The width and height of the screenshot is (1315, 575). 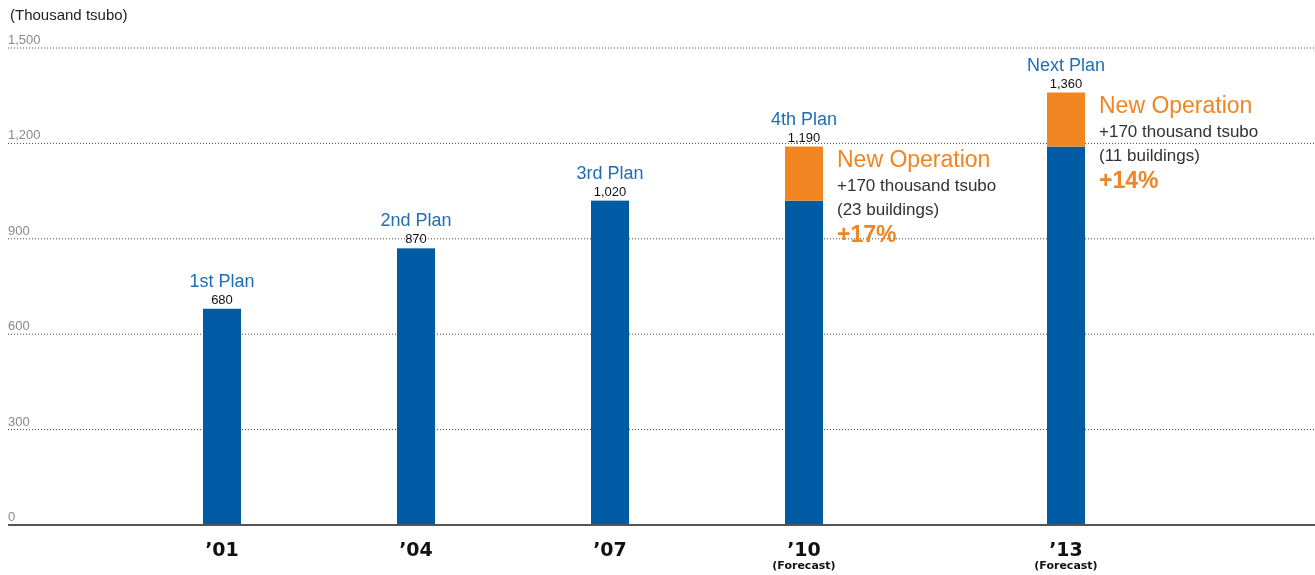 I want to click on x-tick-label: ’13 (Forecast), so click(x=1066, y=555).